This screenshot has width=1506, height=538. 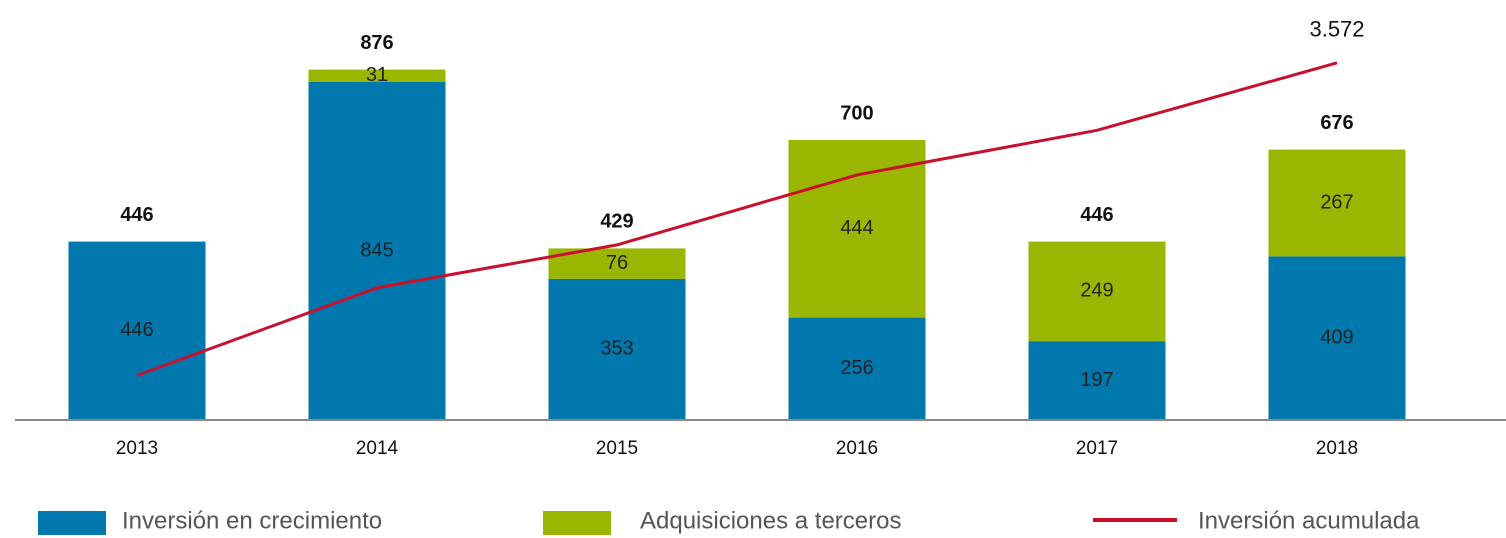 What do you see at coordinates (770, 520) in the screenshot?
I see `legend-label: Adquisiciones a terceros` at bounding box center [770, 520].